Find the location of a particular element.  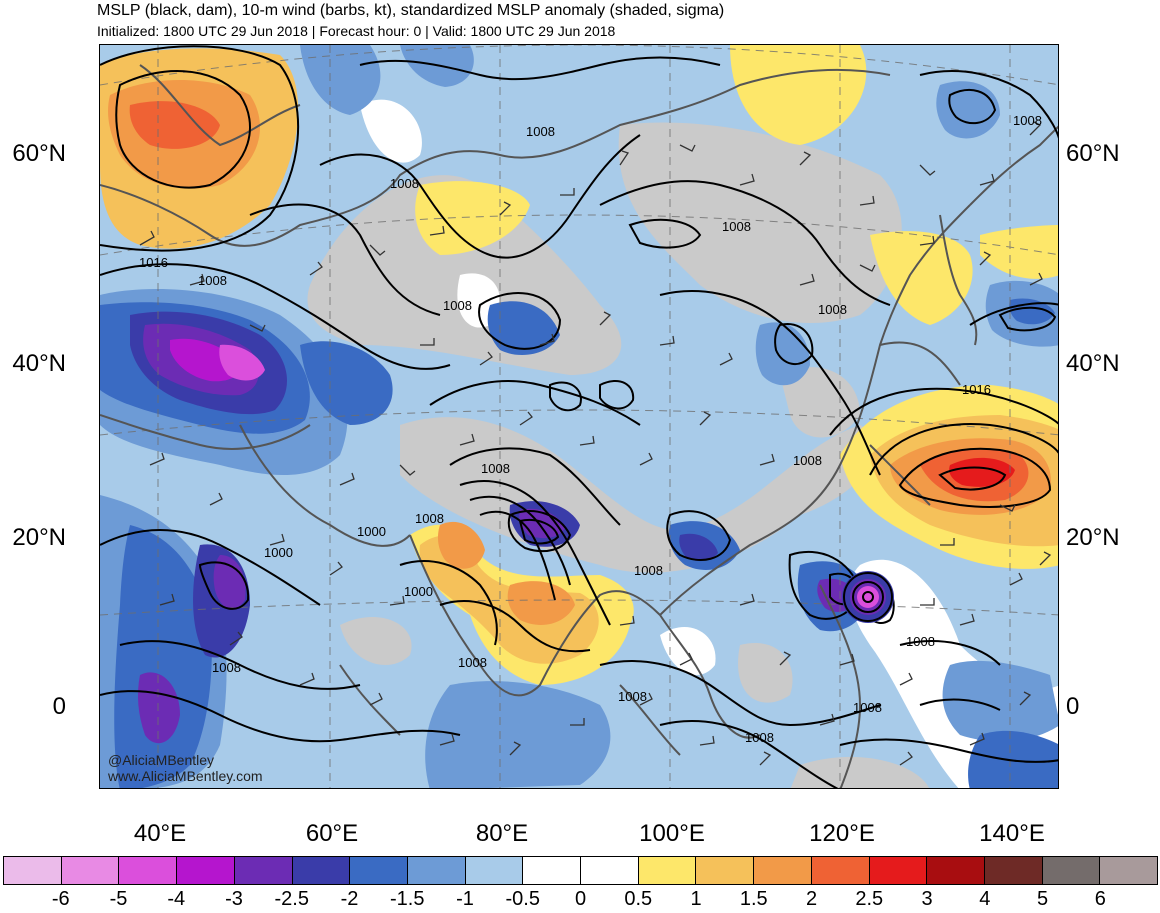

credit-handle: @AliciaMBentley is located at coordinates (161, 760).